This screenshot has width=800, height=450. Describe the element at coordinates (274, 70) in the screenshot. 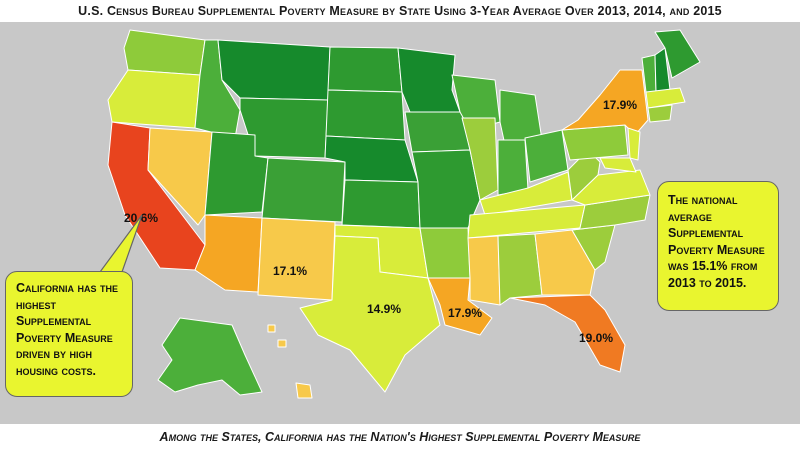

I see `state-mt` at that location.